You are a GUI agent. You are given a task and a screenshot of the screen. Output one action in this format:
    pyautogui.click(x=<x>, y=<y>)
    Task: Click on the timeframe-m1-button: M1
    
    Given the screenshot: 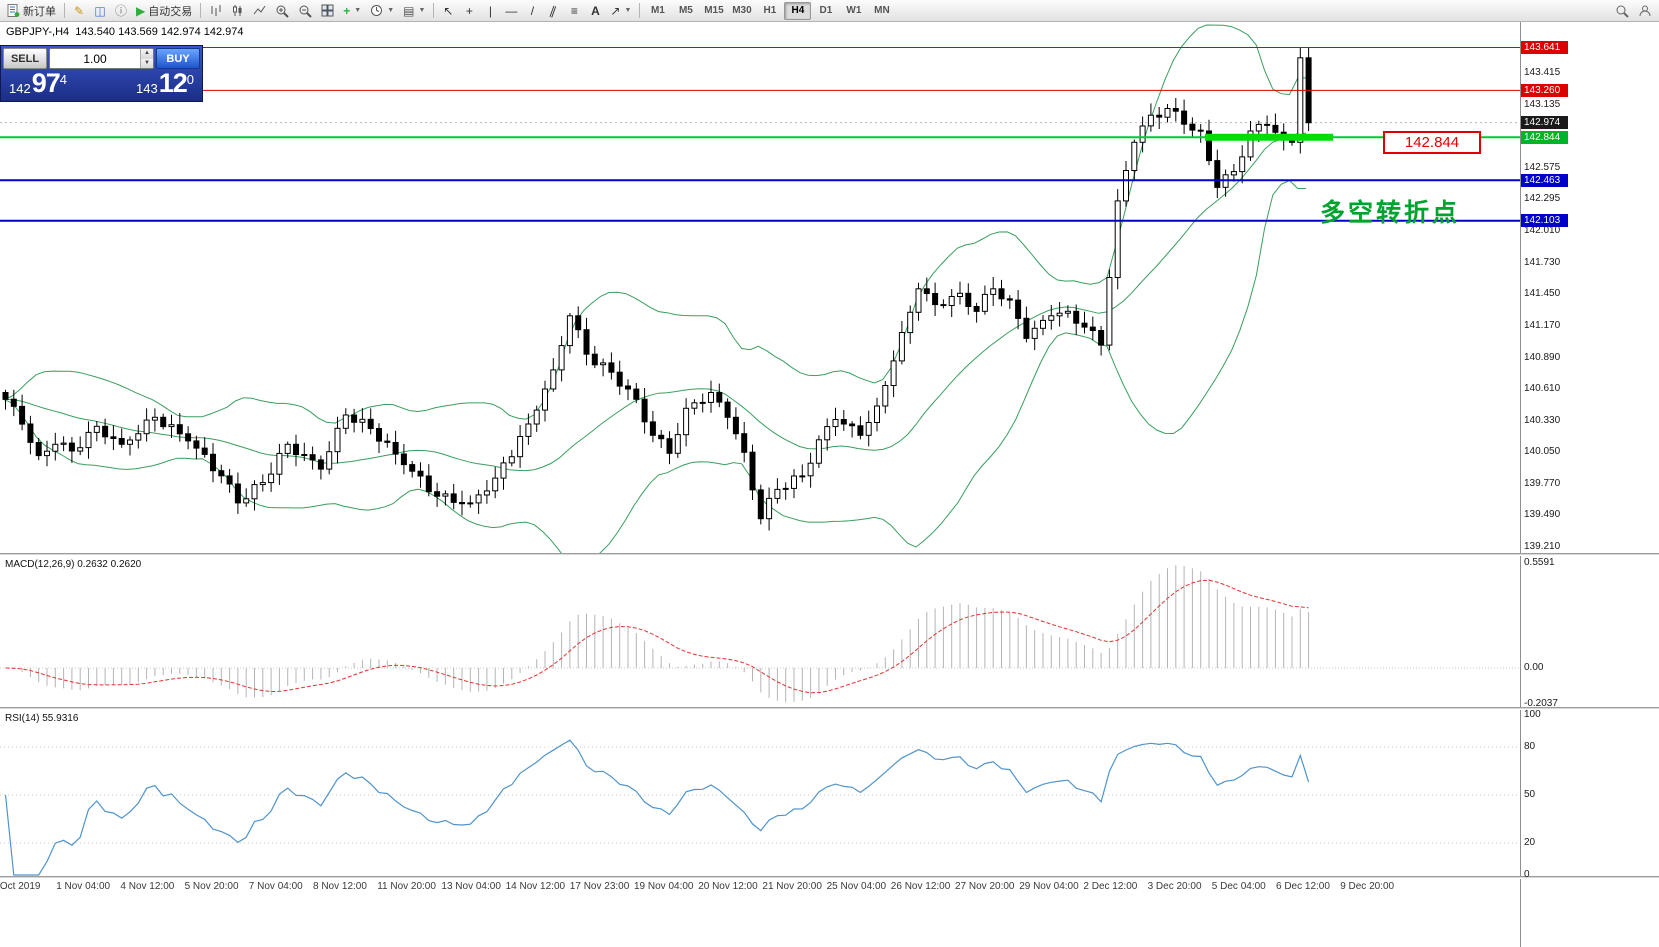 What is the action you would take?
    pyautogui.click(x=657, y=10)
    